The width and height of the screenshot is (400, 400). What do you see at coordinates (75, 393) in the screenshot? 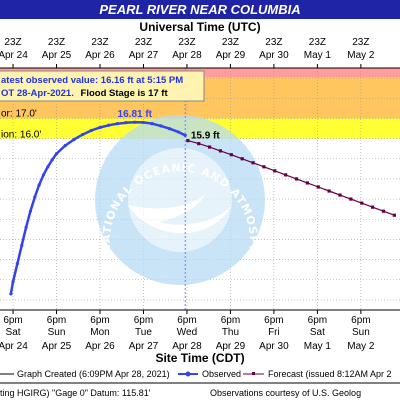
I see `footer-datum: ting HGIRG) "Gage 0" Datum: 115.81'` at bounding box center [75, 393].